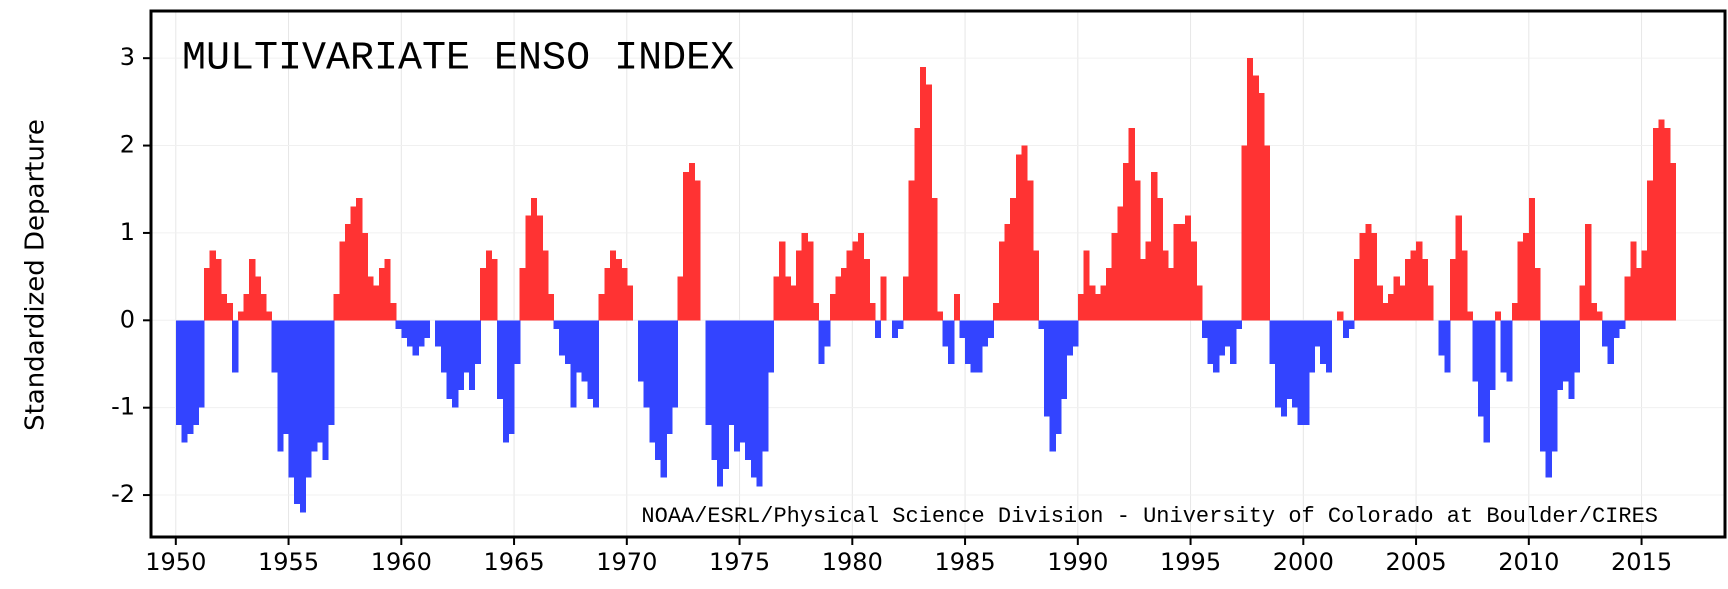 The height and width of the screenshot is (589, 1728). Describe the element at coordinates (401, 562) in the screenshot. I see `x-tick-label: 1960` at that location.